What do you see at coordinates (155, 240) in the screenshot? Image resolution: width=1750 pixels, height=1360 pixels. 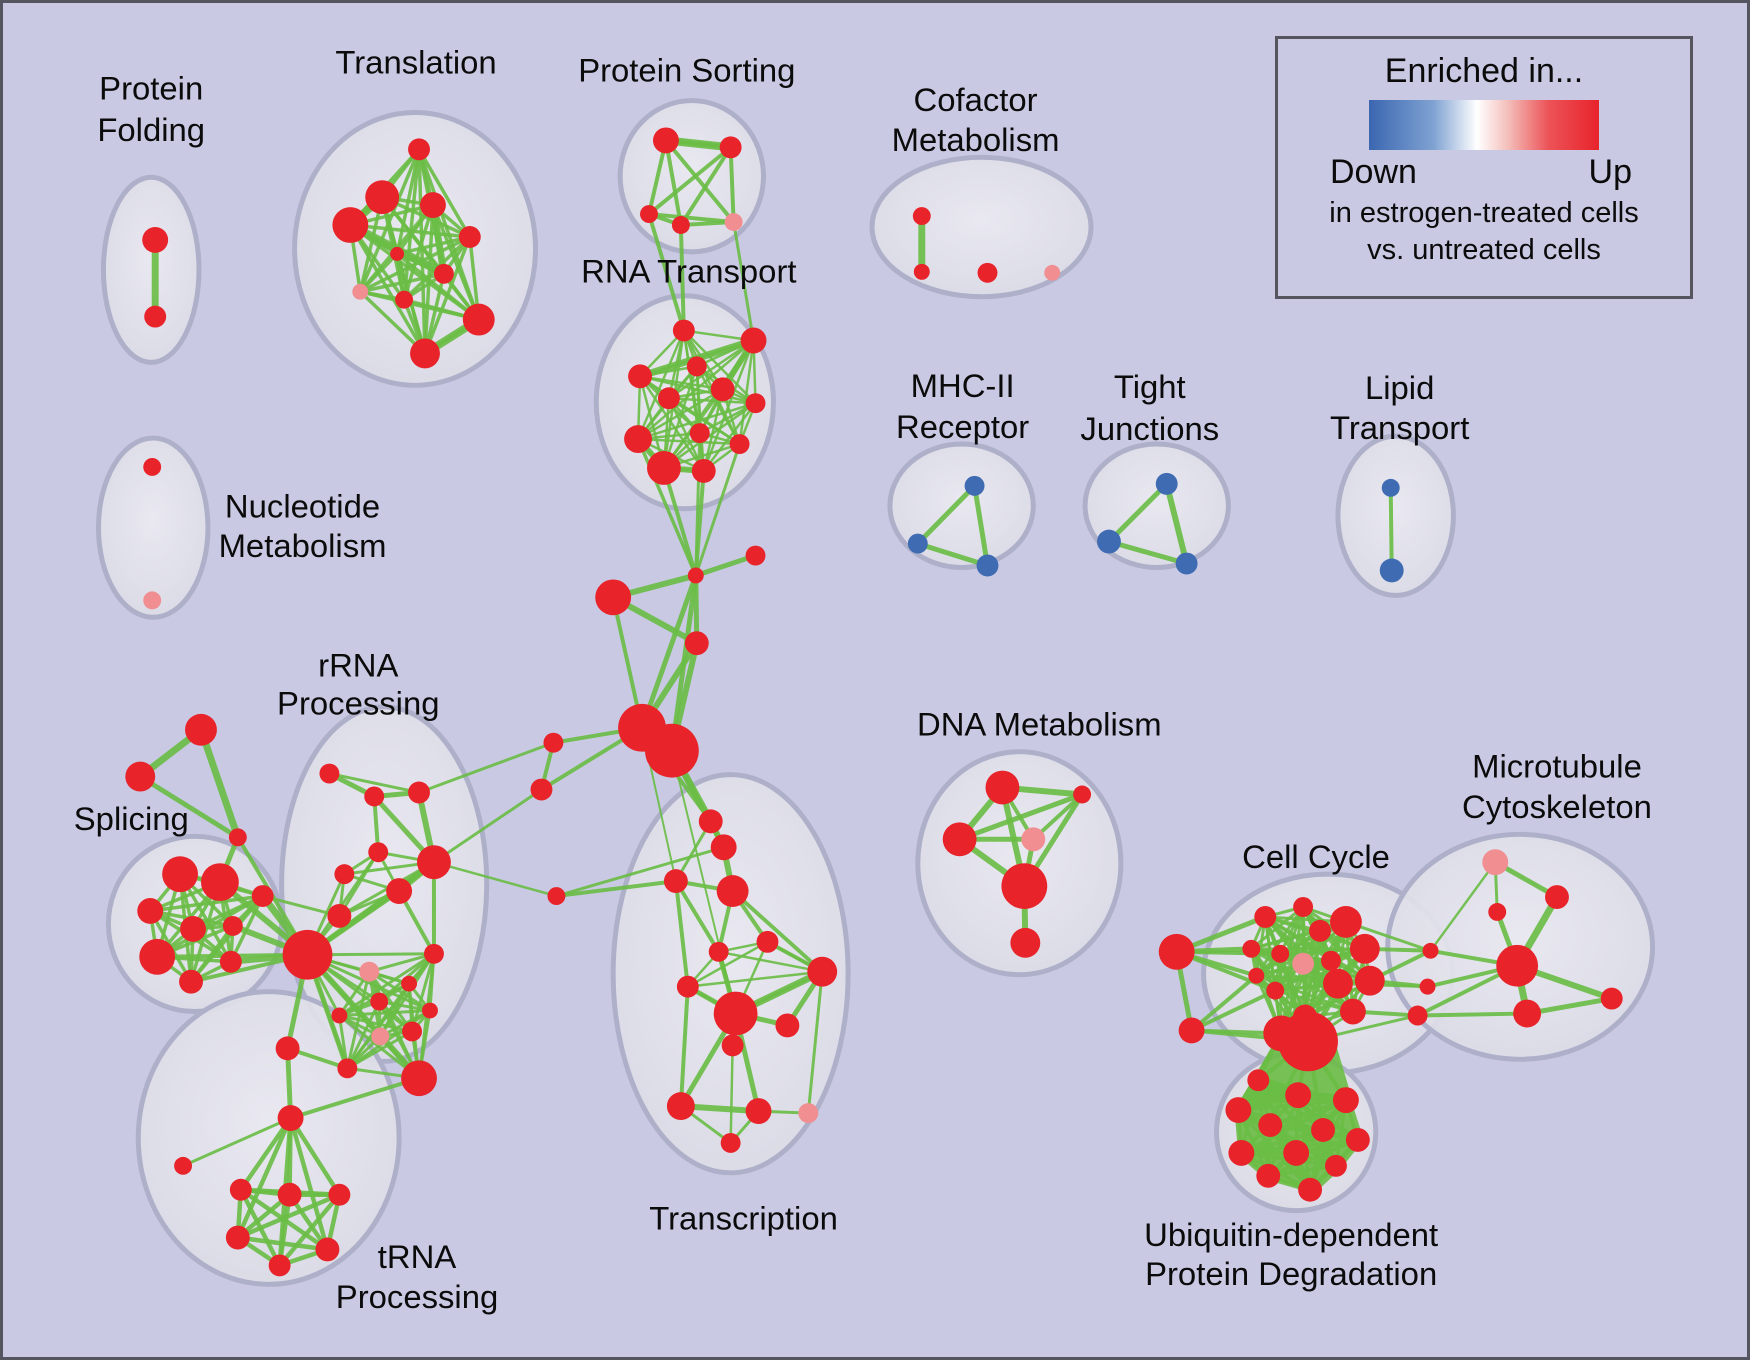 I see `node-pf1` at bounding box center [155, 240].